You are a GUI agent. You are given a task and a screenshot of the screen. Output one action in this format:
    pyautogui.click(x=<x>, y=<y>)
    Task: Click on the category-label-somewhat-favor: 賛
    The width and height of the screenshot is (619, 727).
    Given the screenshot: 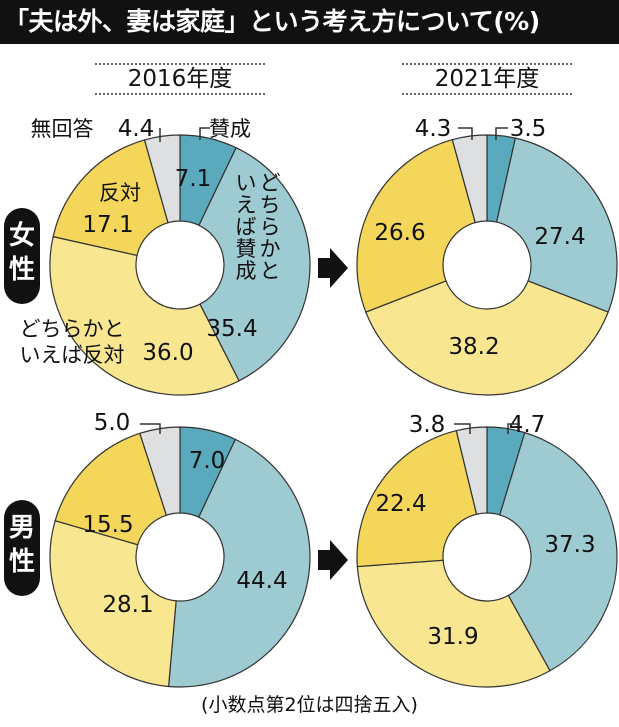 What is the action you would take?
    pyautogui.click(x=246, y=249)
    